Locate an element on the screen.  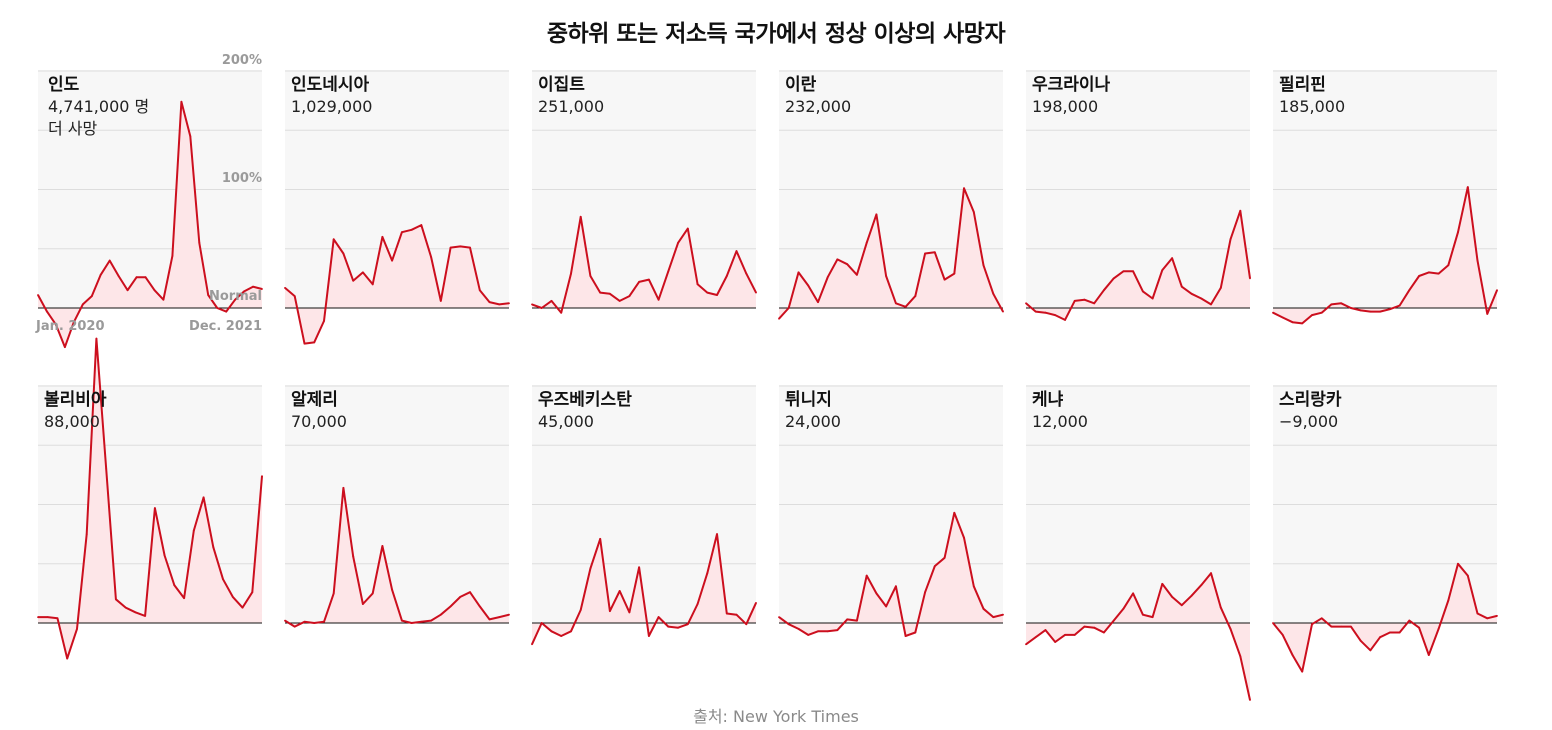
country-name: 이집트 is located at coordinates (561, 85).